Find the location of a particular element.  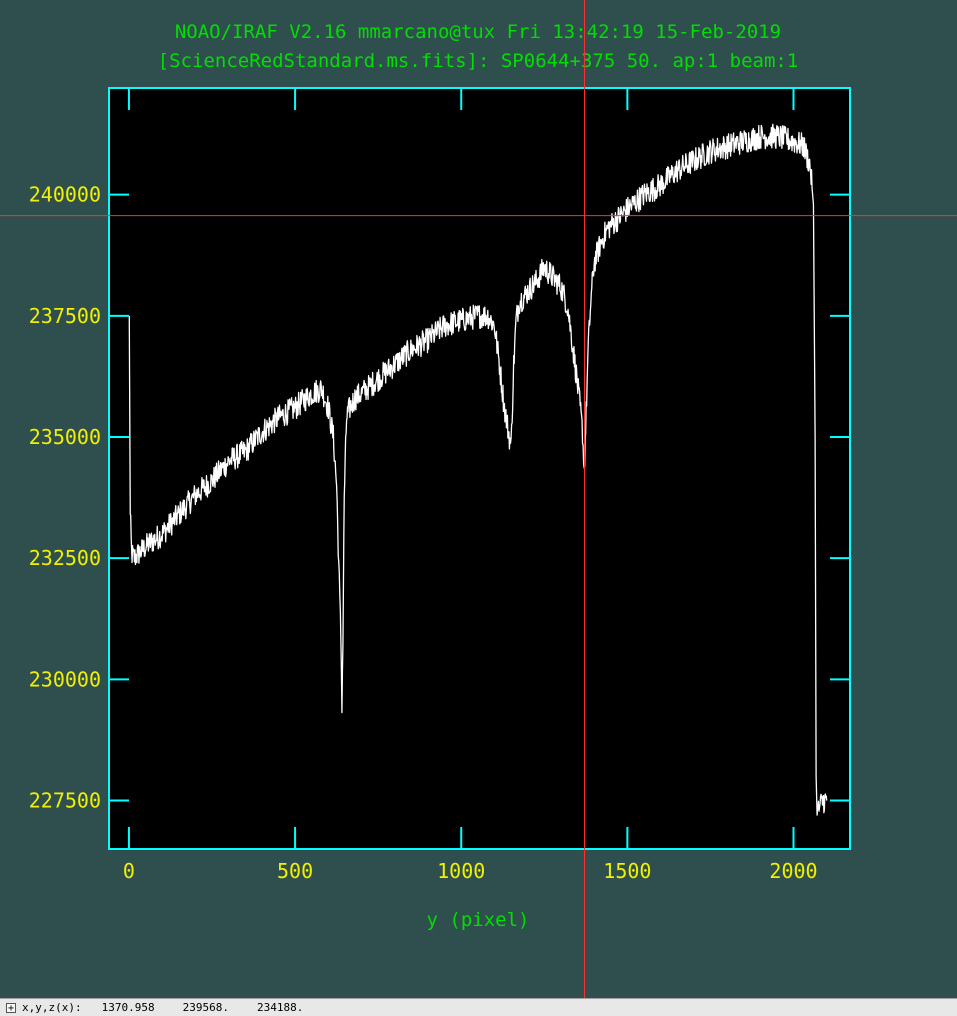

x-tick-label: 1000 is located at coordinates (461, 871).